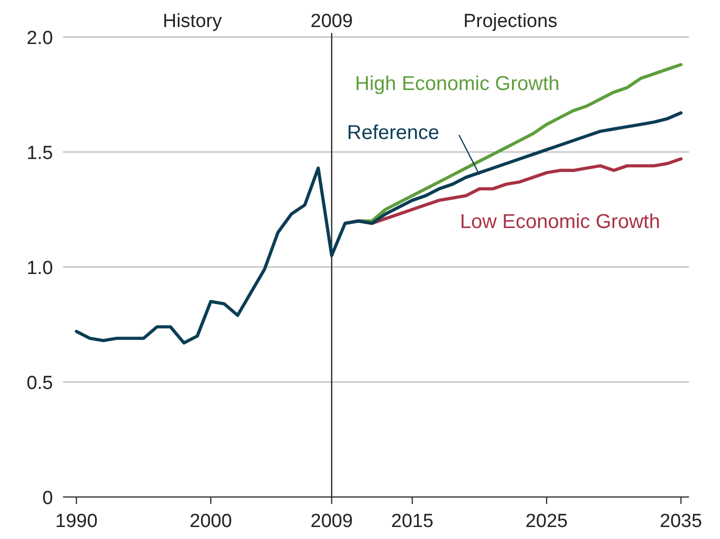  Describe the element at coordinates (393, 133) in the screenshot. I see `series-label: Reference` at that location.